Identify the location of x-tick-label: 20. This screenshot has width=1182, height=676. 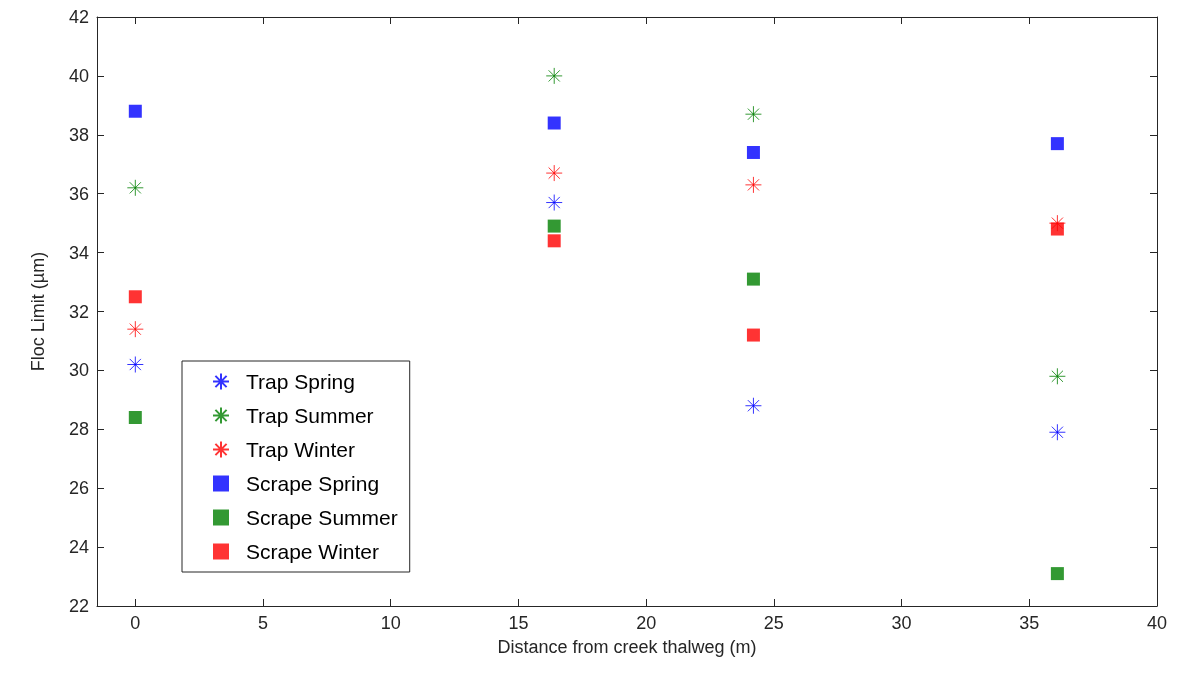
(646, 623).